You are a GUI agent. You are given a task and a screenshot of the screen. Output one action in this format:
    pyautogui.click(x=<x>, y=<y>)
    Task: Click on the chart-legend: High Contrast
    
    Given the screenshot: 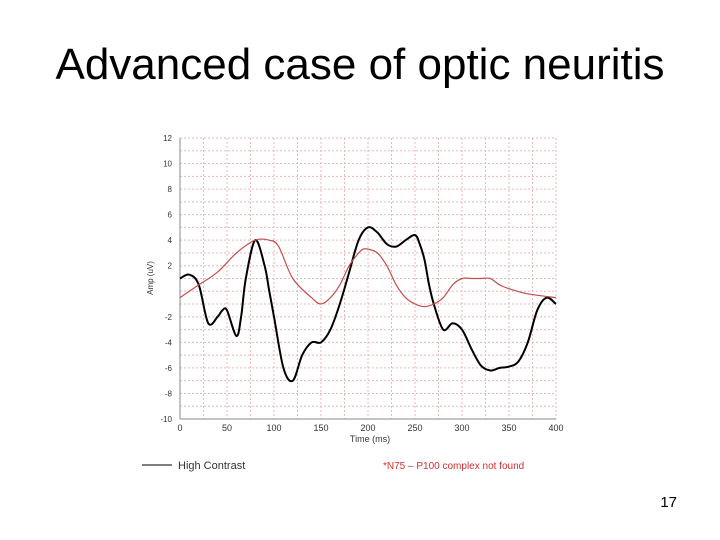 What is the action you would take?
    pyautogui.click(x=193, y=466)
    